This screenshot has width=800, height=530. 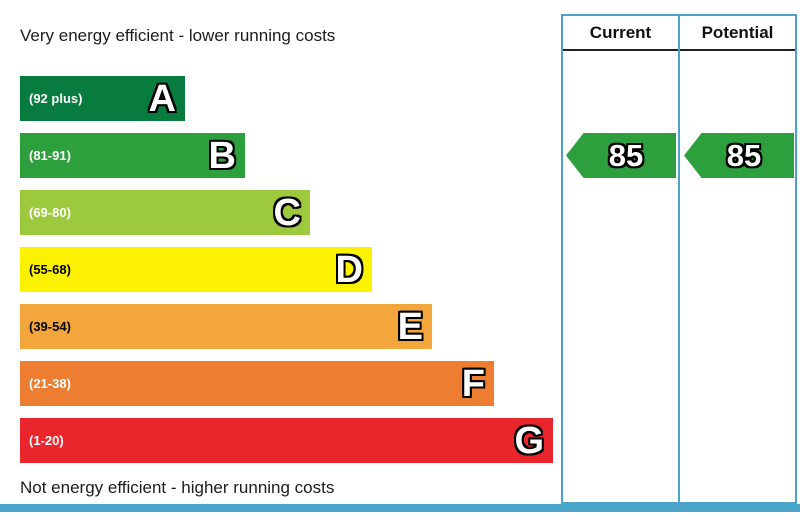 I want to click on band-row-c: (69-80) C, so click(x=290, y=212).